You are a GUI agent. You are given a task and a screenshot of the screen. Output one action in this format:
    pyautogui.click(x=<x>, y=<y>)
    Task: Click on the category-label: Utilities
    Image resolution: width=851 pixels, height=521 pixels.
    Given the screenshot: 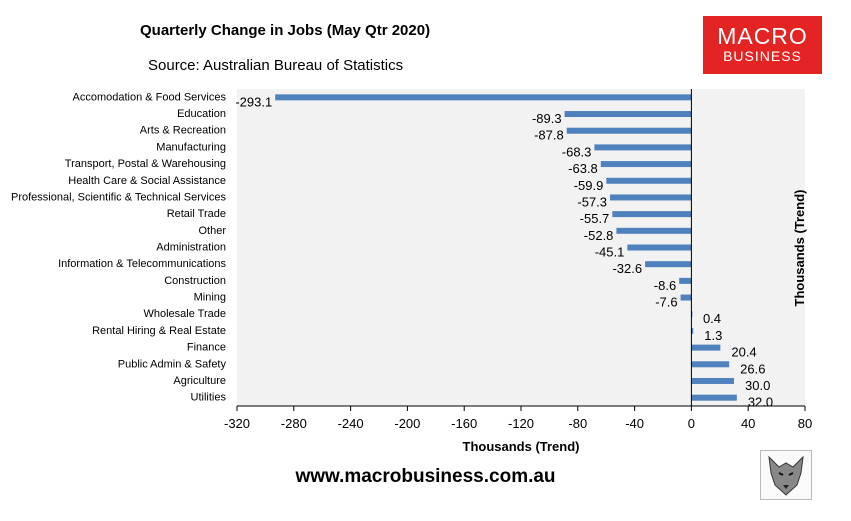 What is the action you would take?
    pyautogui.click(x=209, y=398)
    